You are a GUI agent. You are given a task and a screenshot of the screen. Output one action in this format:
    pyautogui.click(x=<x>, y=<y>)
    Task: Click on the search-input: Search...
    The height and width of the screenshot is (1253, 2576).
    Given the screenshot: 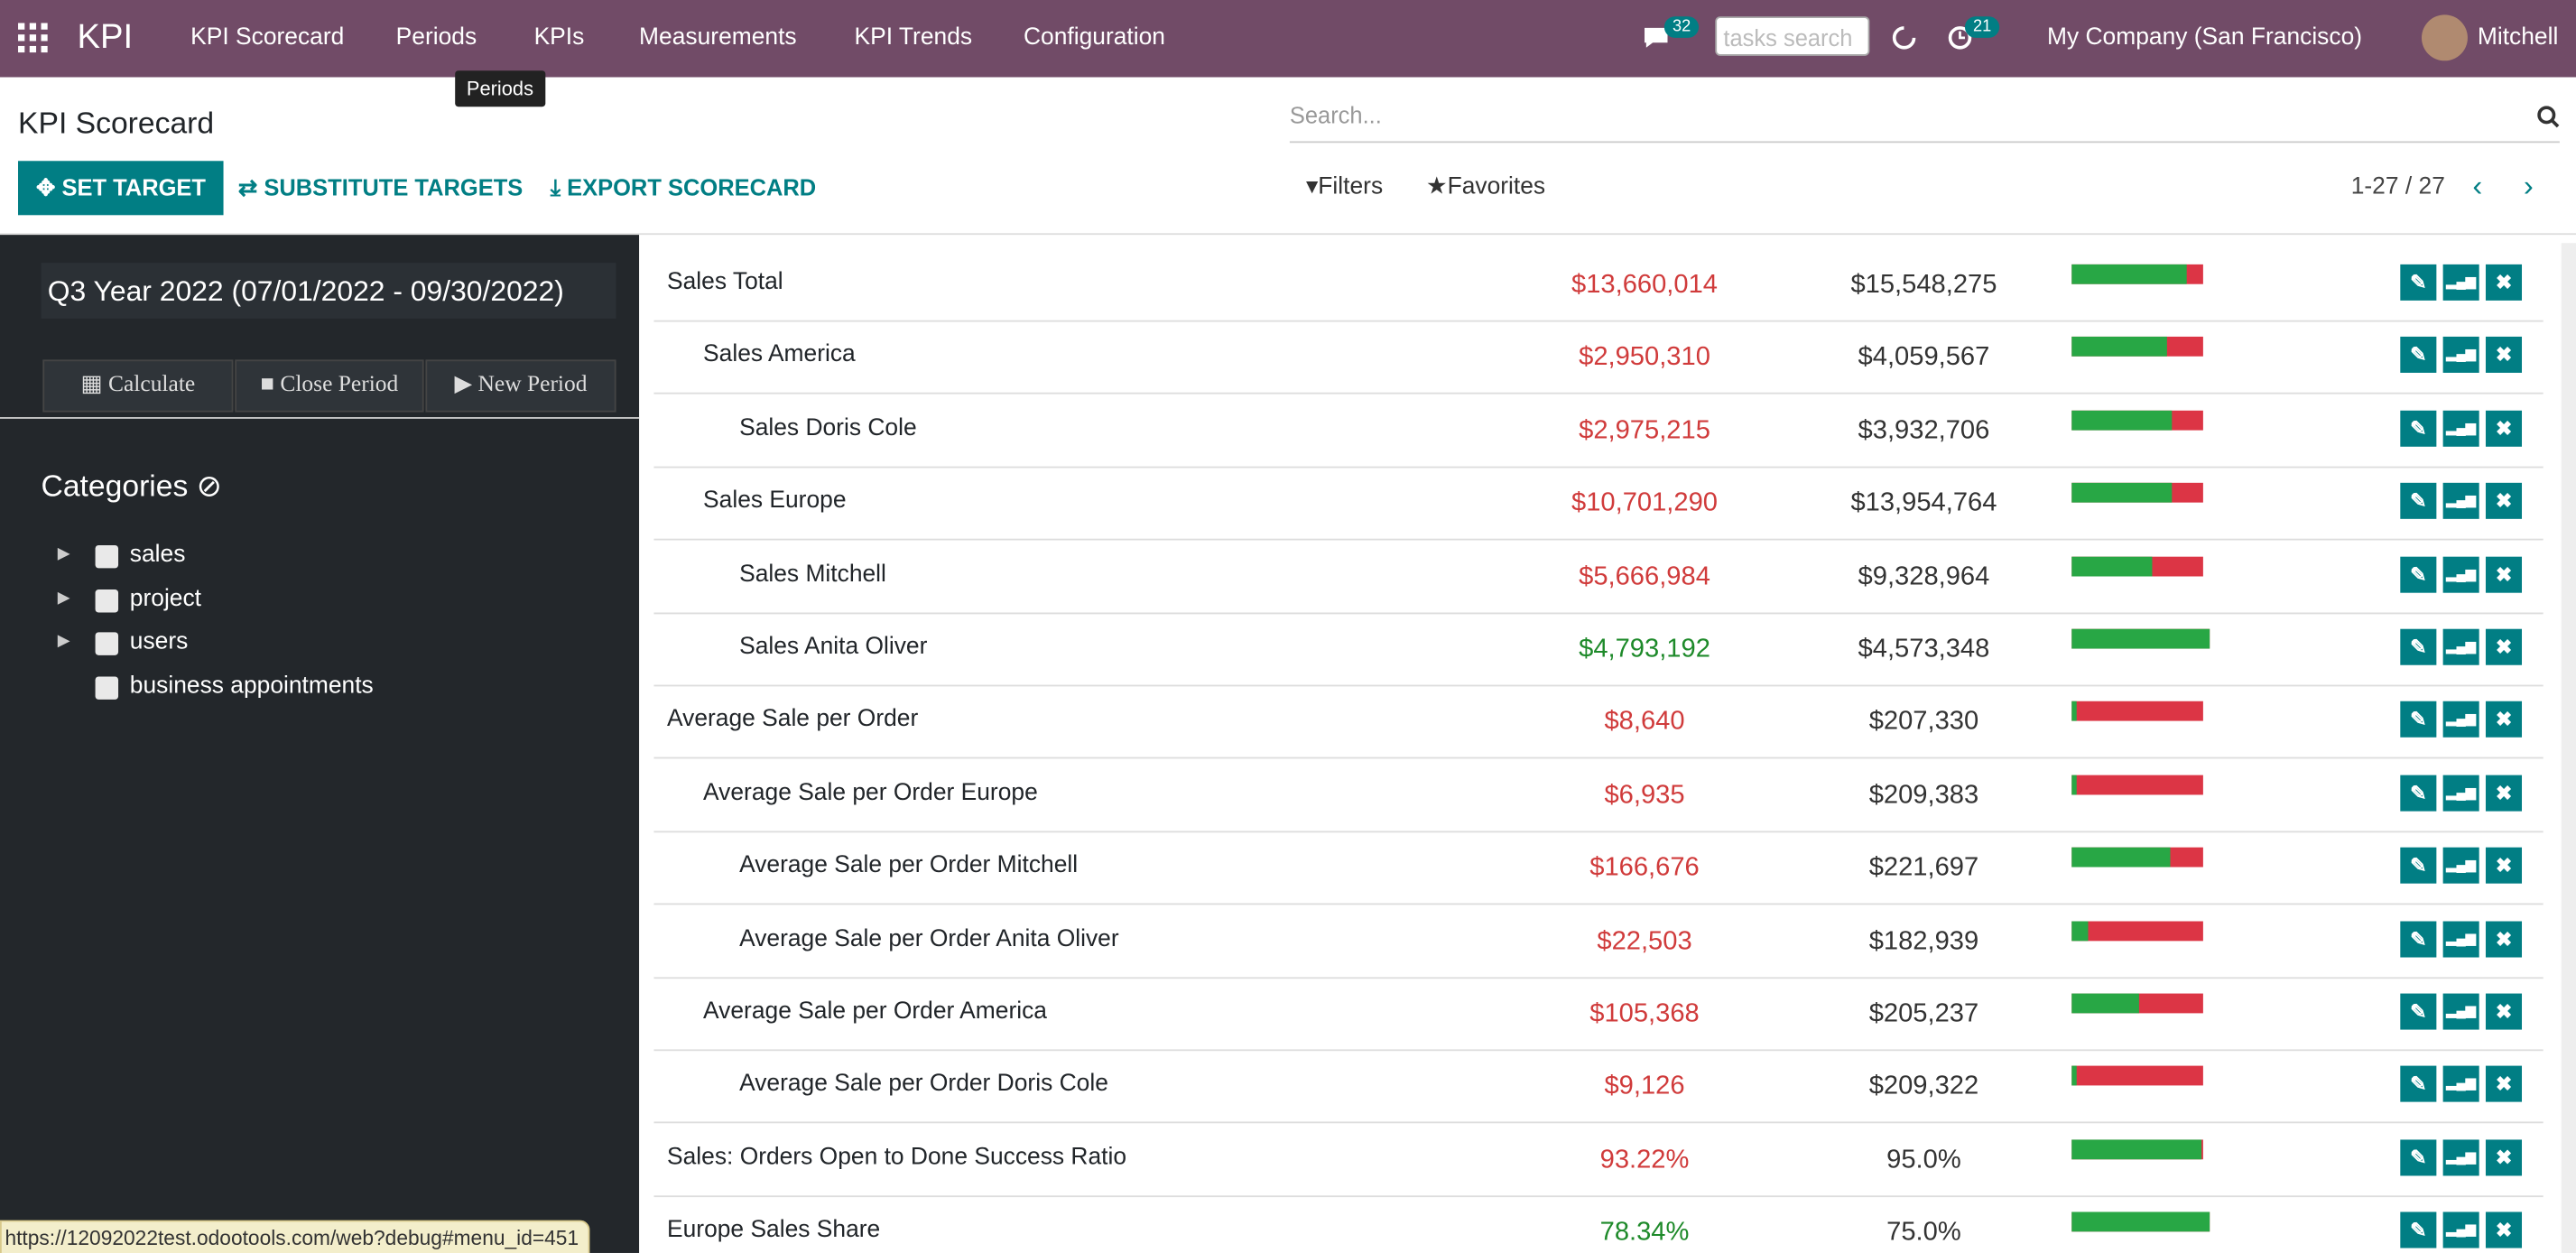 What is the action you would take?
    pyautogui.click(x=1924, y=123)
    